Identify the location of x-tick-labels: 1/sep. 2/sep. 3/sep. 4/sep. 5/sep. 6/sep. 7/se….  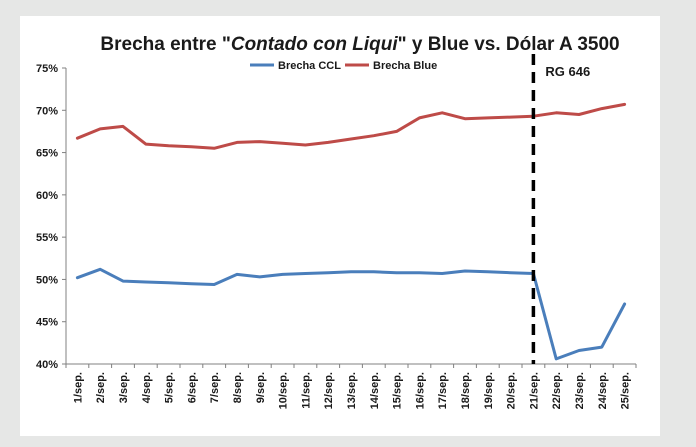
(351, 386).